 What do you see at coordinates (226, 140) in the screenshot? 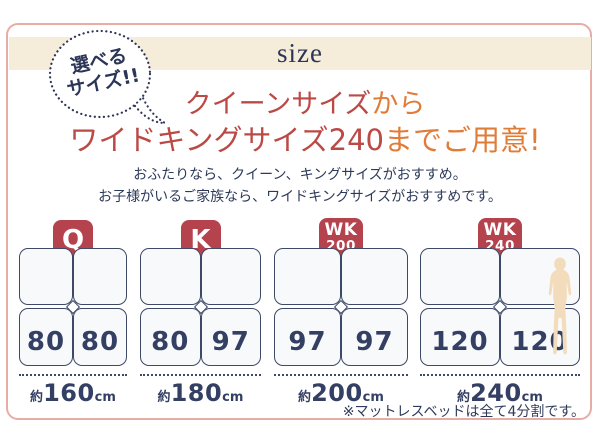
I see `headline-line2-main: ワイドキングサイズ240` at bounding box center [226, 140].